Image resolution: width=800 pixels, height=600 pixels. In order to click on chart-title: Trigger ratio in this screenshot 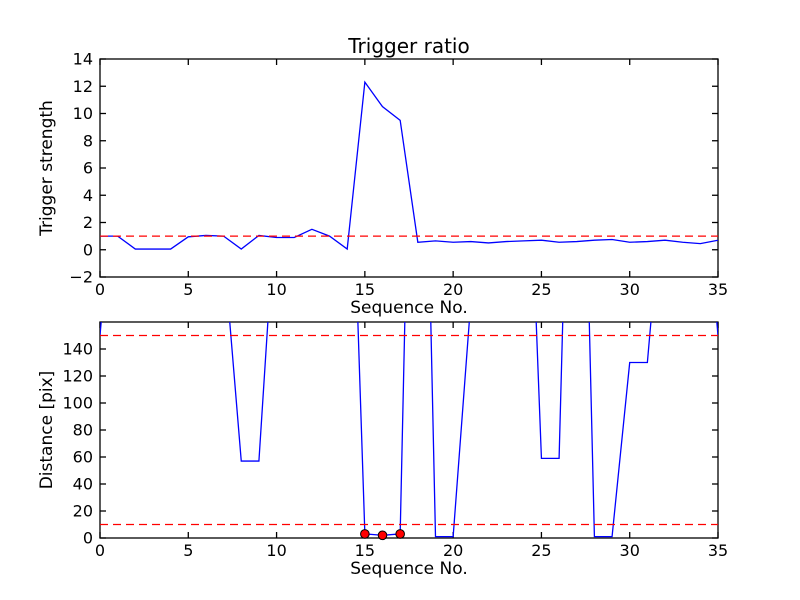, I will do `click(409, 46)`.